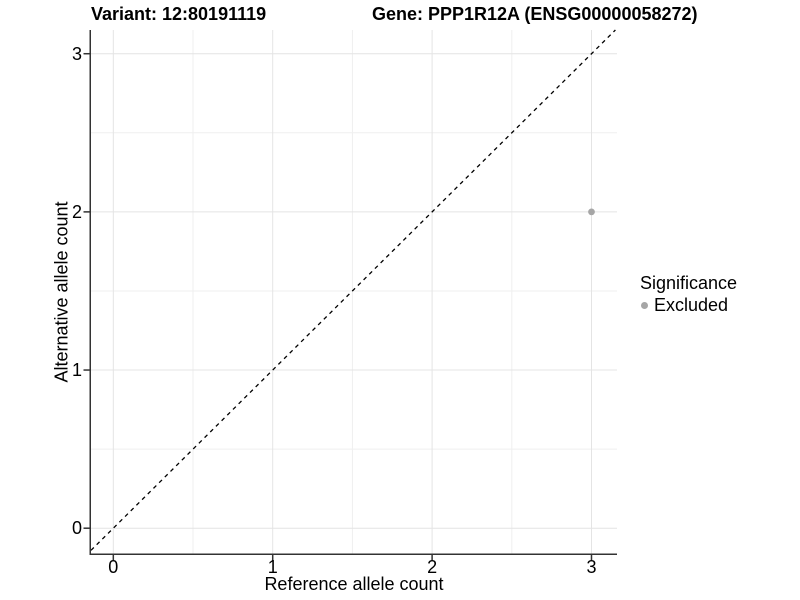  Describe the element at coordinates (76, 211) in the screenshot. I see `y-tick-label: 2` at that location.